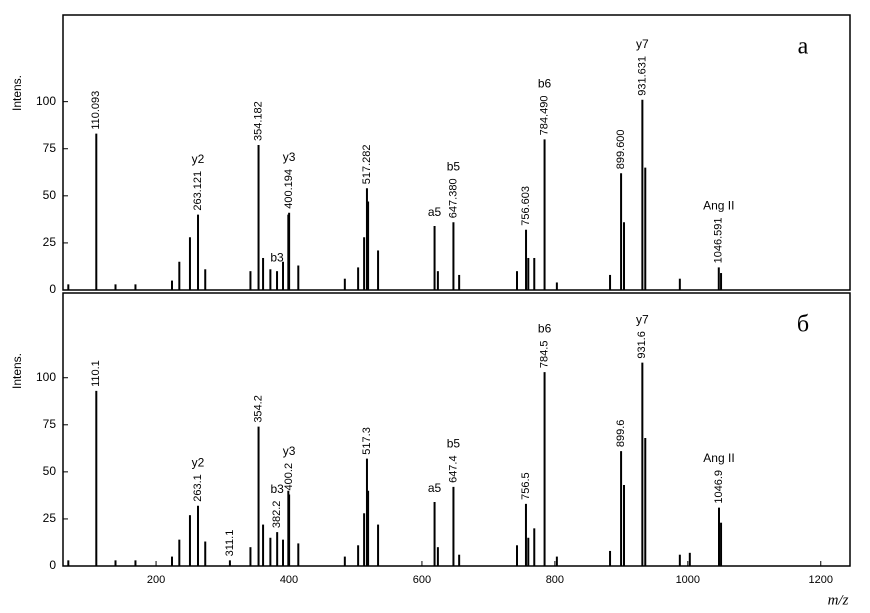 The image size is (870, 613). I want to click on panel-label: б, so click(803, 325).